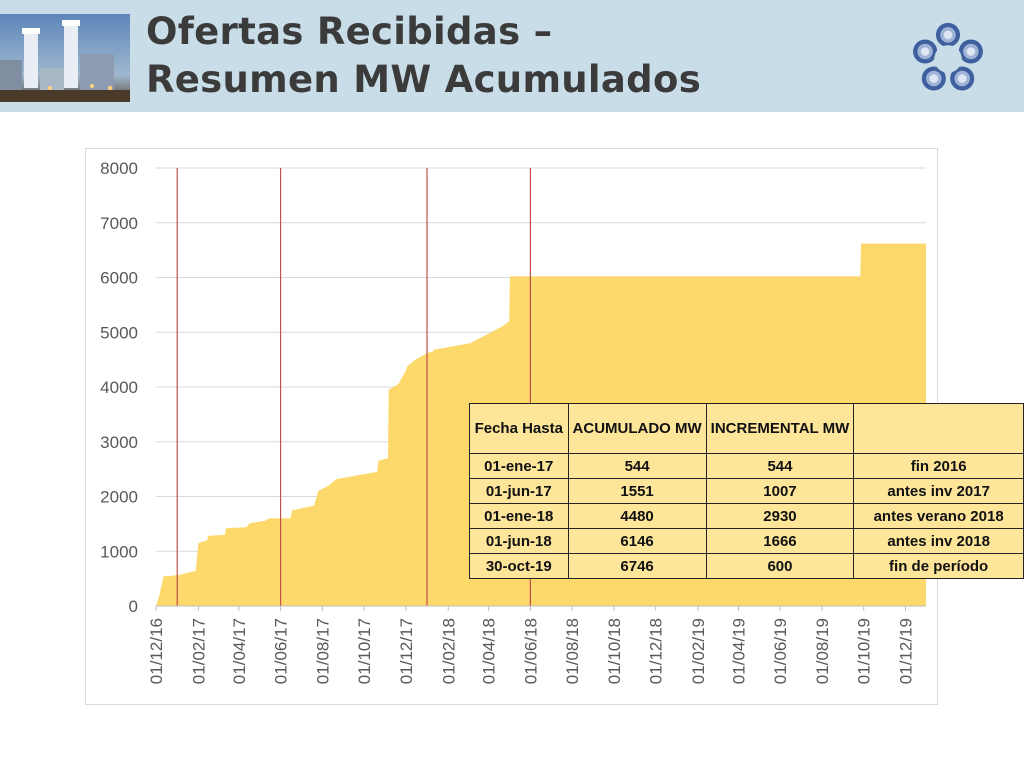  I want to click on header-fecha: Fecha Hasta, so click(519, 428).